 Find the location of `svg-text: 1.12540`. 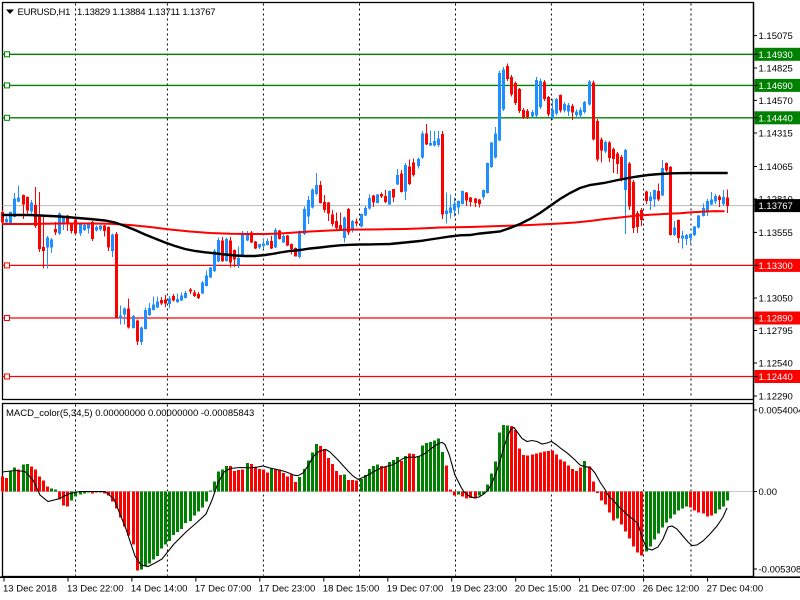

svg-text: 1.12540 is located at coordinates (776, 364).